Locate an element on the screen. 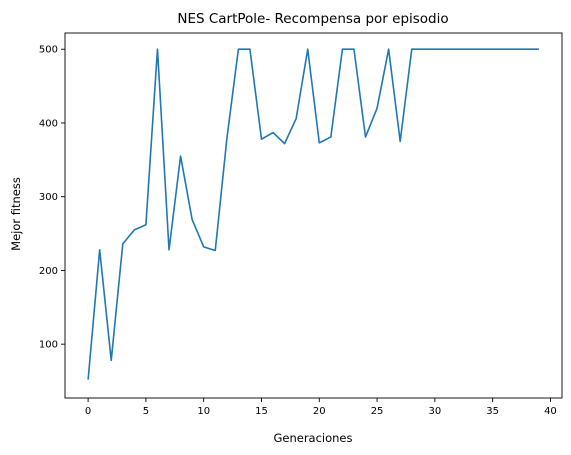 This screenshot has width=571, height=455. x-tick-label: 40 is located at coordinates (550, 411).